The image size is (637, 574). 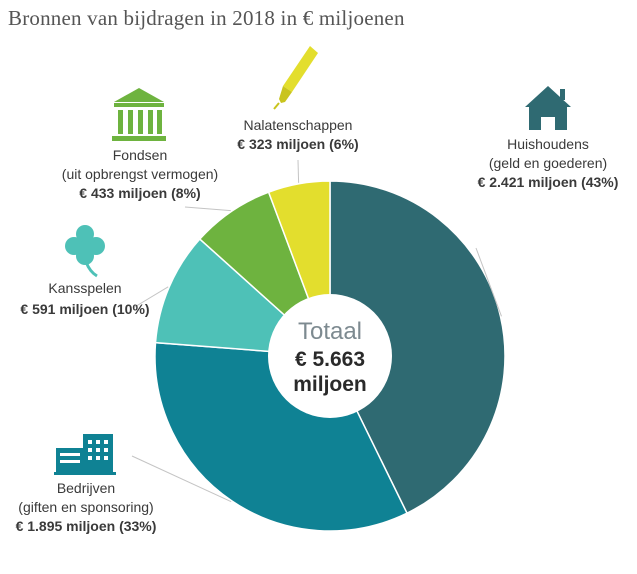 What do you see at coordinates (84, 309) in the screenshot?
I see `kansspelen-value: € 591 miljoen (10%)` at bounding box center [84, 309].